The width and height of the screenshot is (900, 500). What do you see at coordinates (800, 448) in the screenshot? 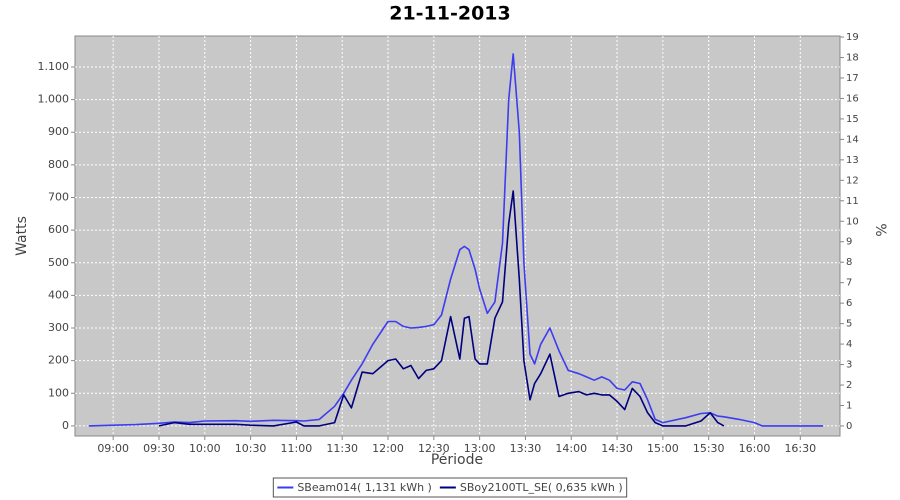
I see `x-tick-label: 16:30` at bounding box center [800, 448].